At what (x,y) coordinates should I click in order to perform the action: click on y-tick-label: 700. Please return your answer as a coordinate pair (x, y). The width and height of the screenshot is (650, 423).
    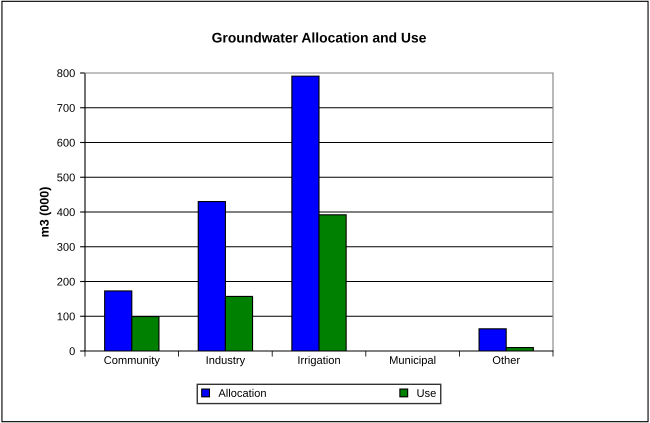
    Looking at the image, I should click on (66, 108).